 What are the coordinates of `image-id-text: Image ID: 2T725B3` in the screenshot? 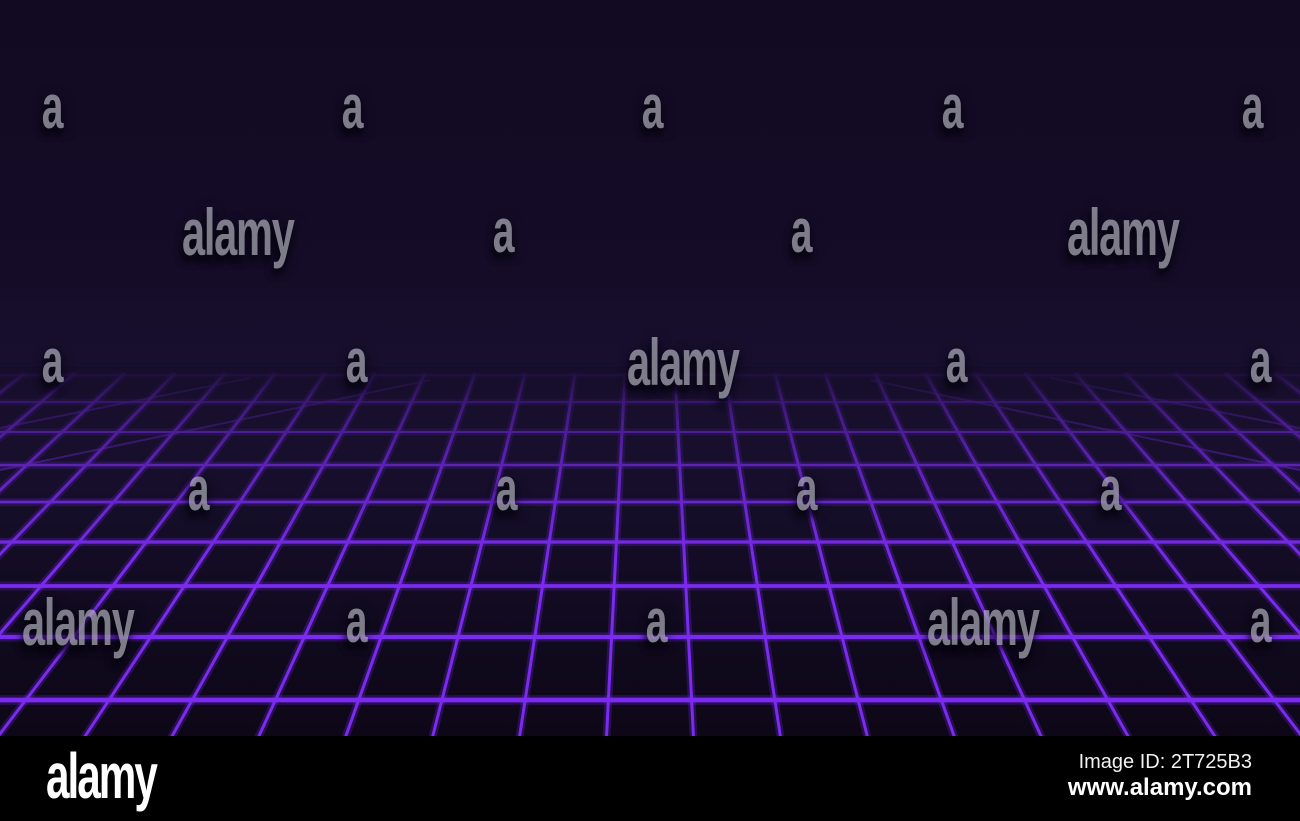 It's located at (1165, 762).